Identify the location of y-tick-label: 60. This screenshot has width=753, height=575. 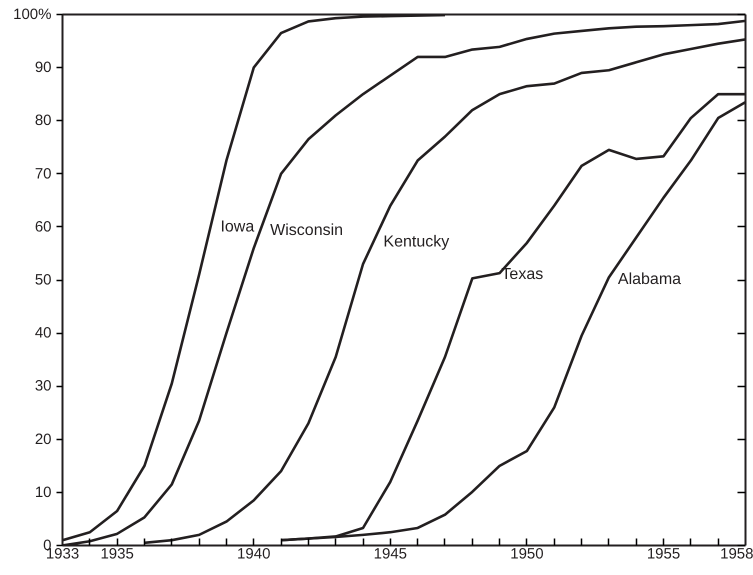
(43, 227).